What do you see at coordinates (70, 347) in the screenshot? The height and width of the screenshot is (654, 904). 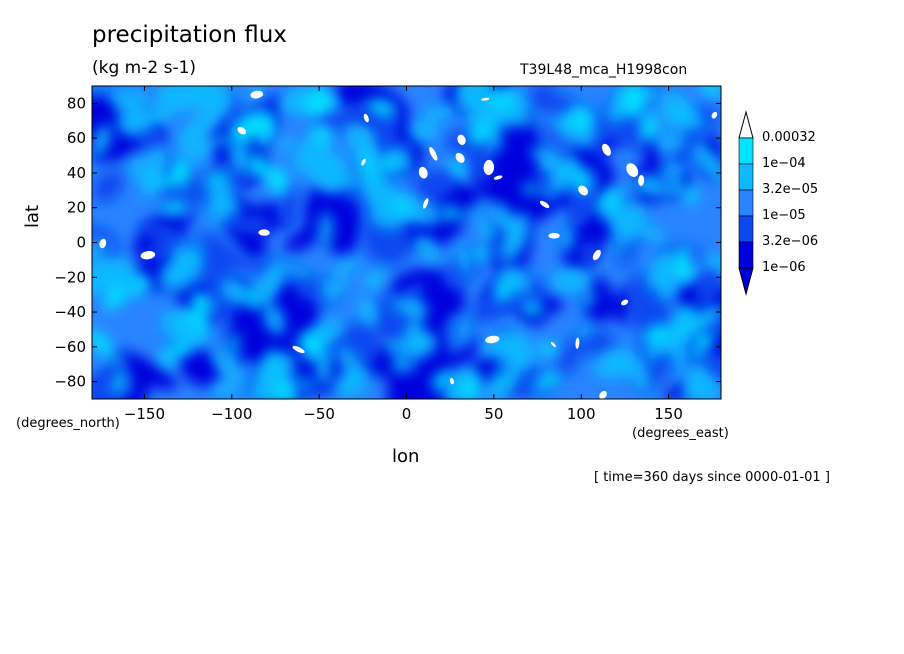 I see `y-tick-label: −60` at bounding box center [70, 347].